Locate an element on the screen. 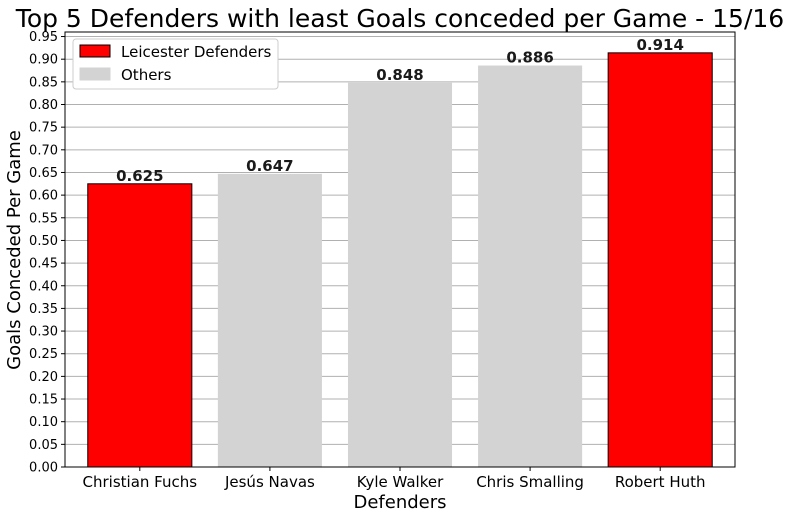 The width and height of the screenshot is (792, 519). y-tick-label: 0.45 is located at coordinates (43, 264).